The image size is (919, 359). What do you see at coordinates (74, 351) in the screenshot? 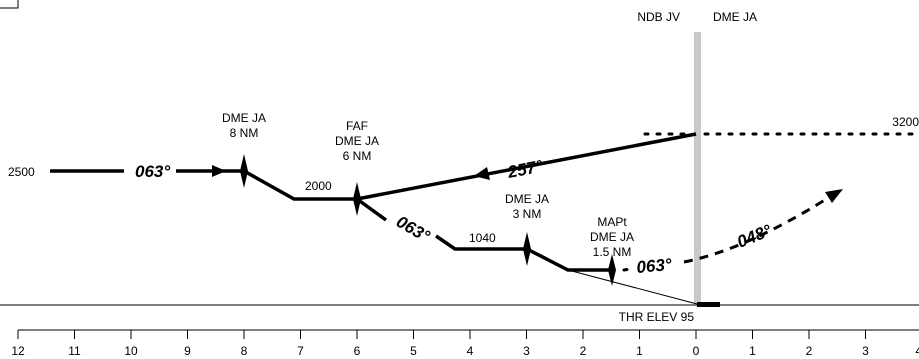
I see `scale-label: 11` at bounding box center [74, 351].